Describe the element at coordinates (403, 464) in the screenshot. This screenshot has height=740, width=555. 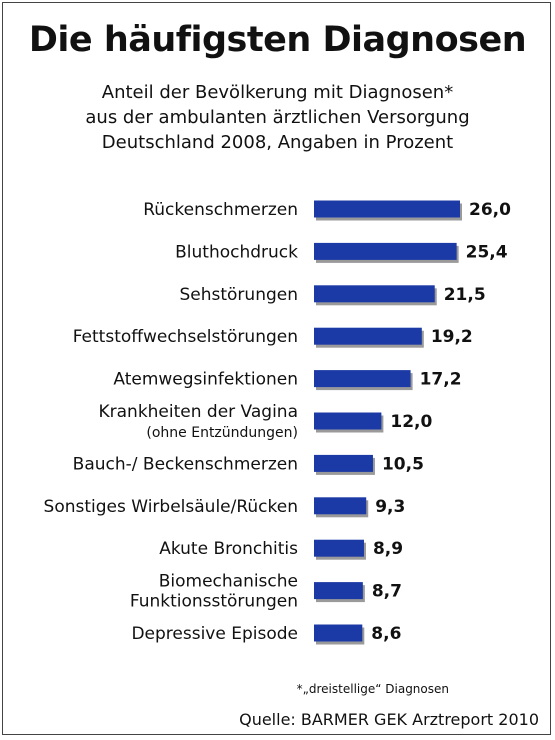
I see `value-label: 10,5` at that location.